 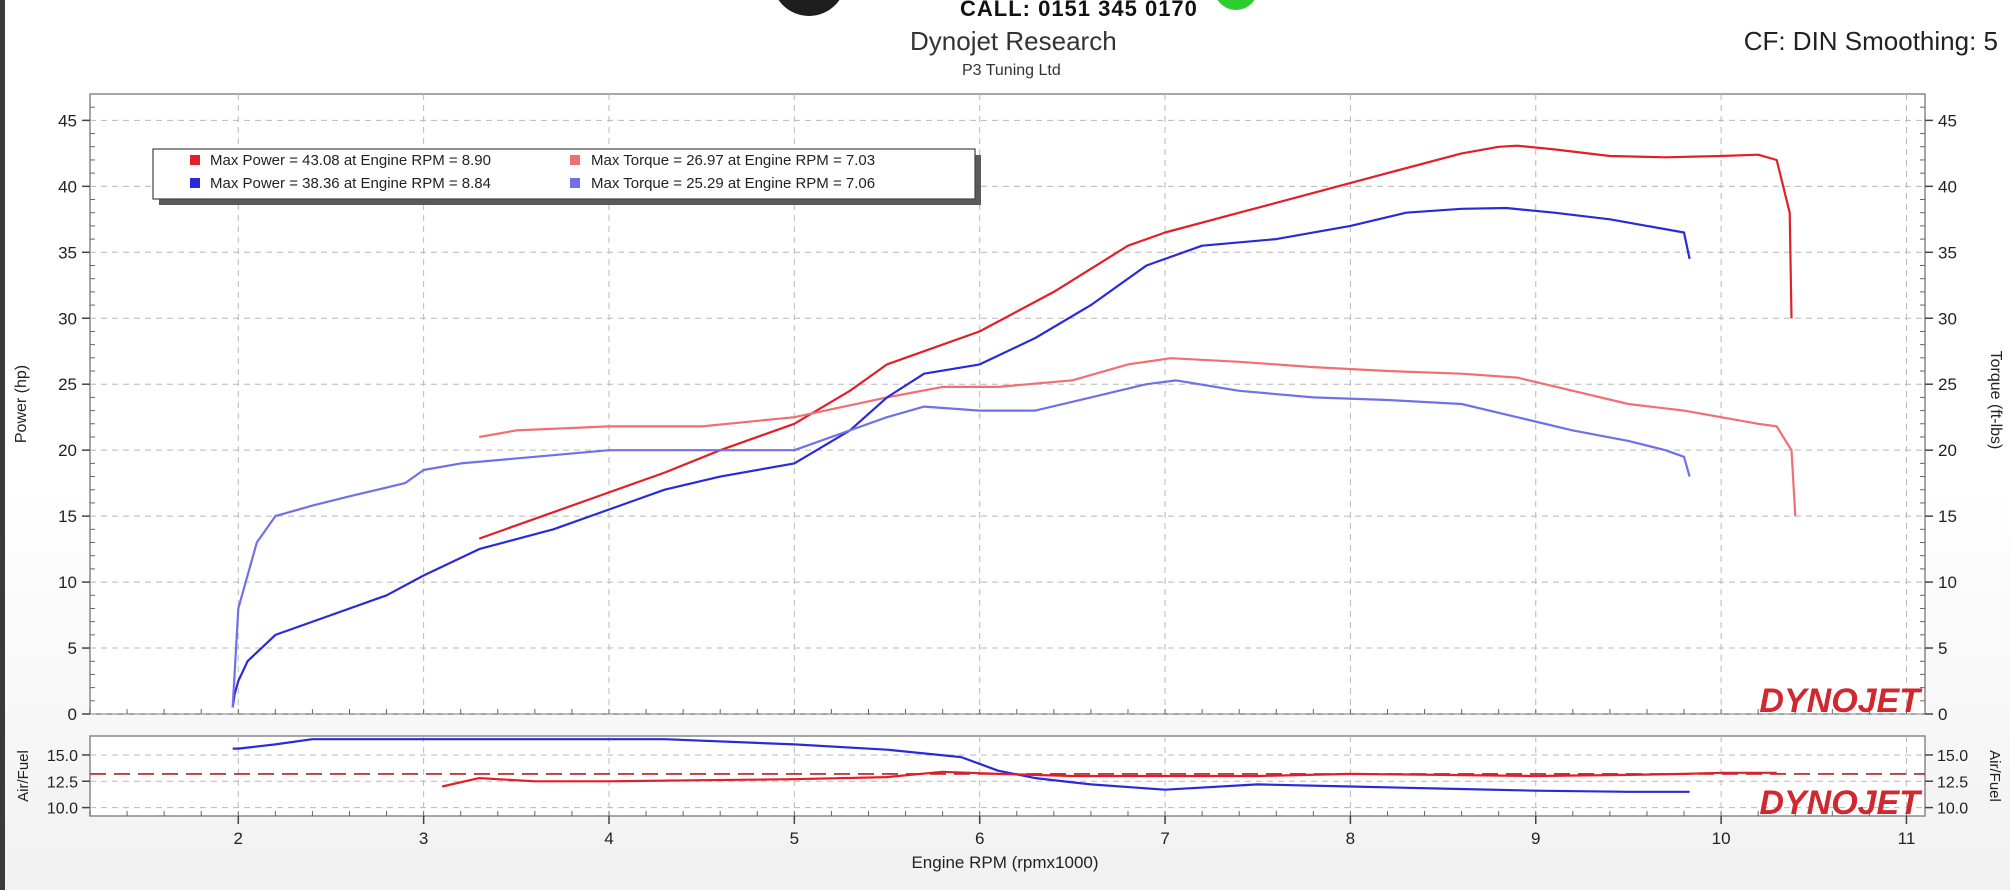 I want to click on y2-tick-label: 0, so click(x=1942, y=714).